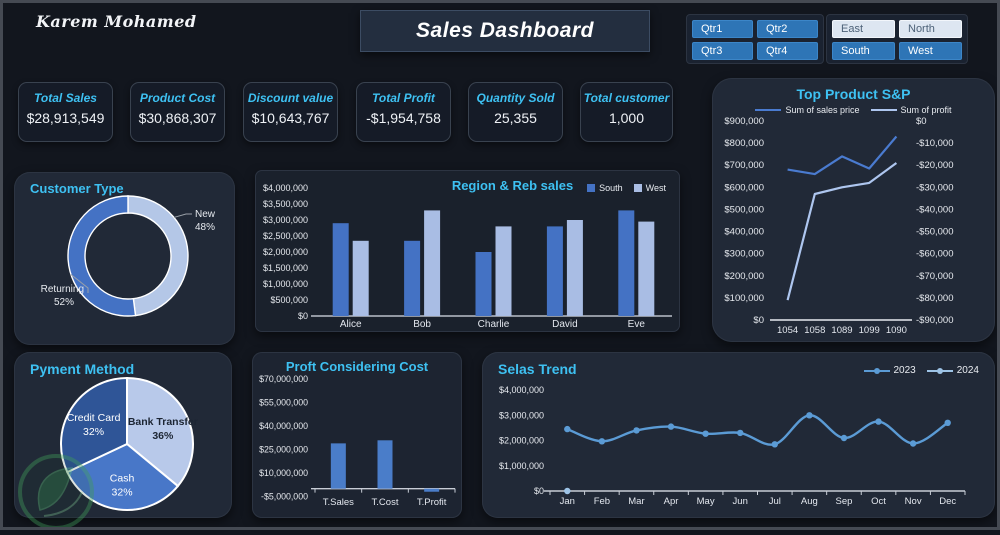 Image resolution: width=1000 pixels, height=535 pixels. Describe the element at coordinates (744, 187) in the screenshot. I see `svg-text: $600,000` at that location.